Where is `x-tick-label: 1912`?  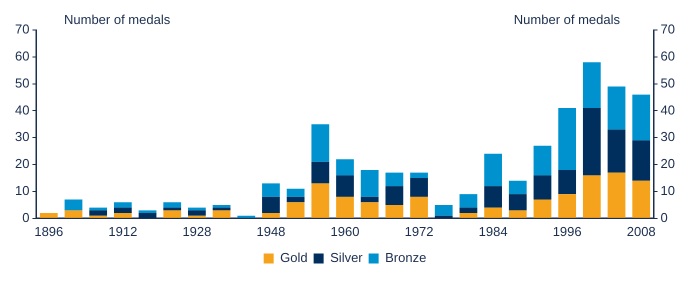
x-tick-label: 1912 is located at coordinates (123, 231).